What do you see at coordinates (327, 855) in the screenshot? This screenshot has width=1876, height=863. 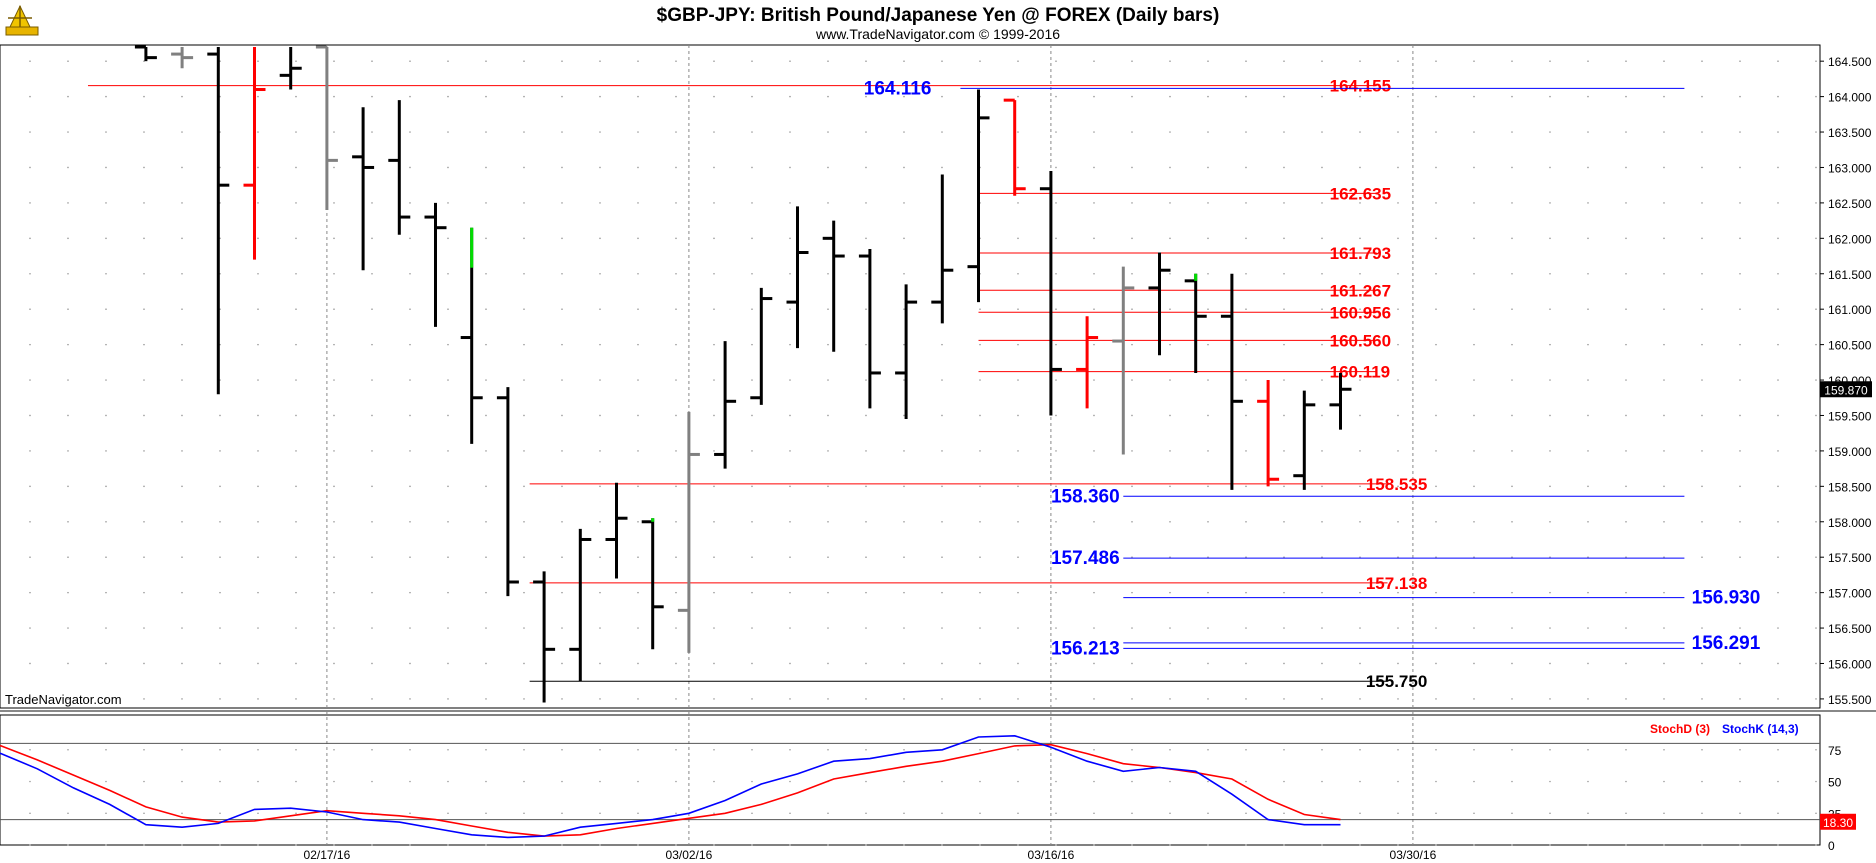 I see `x-tick-label: 02/17/16` at bounding box center [327, 855].